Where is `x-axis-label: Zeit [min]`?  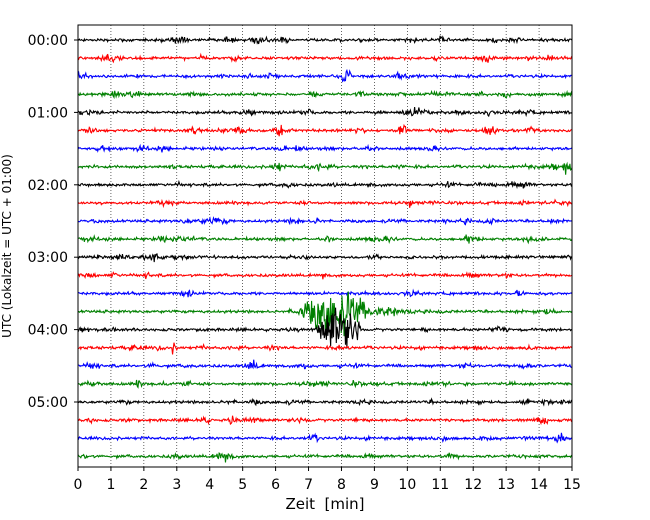
x-axis-label: Zeit [min] is located at coordinates (324, 504).